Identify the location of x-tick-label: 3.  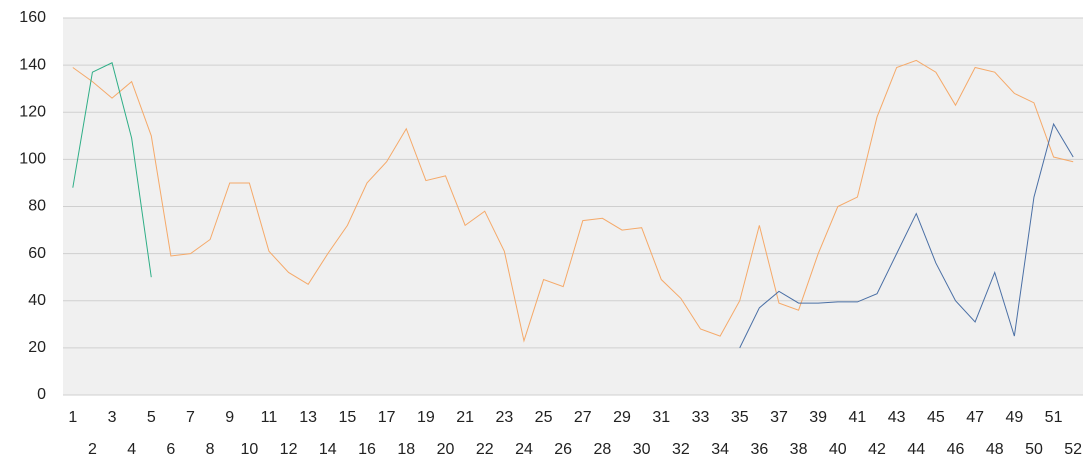
(112, 417).